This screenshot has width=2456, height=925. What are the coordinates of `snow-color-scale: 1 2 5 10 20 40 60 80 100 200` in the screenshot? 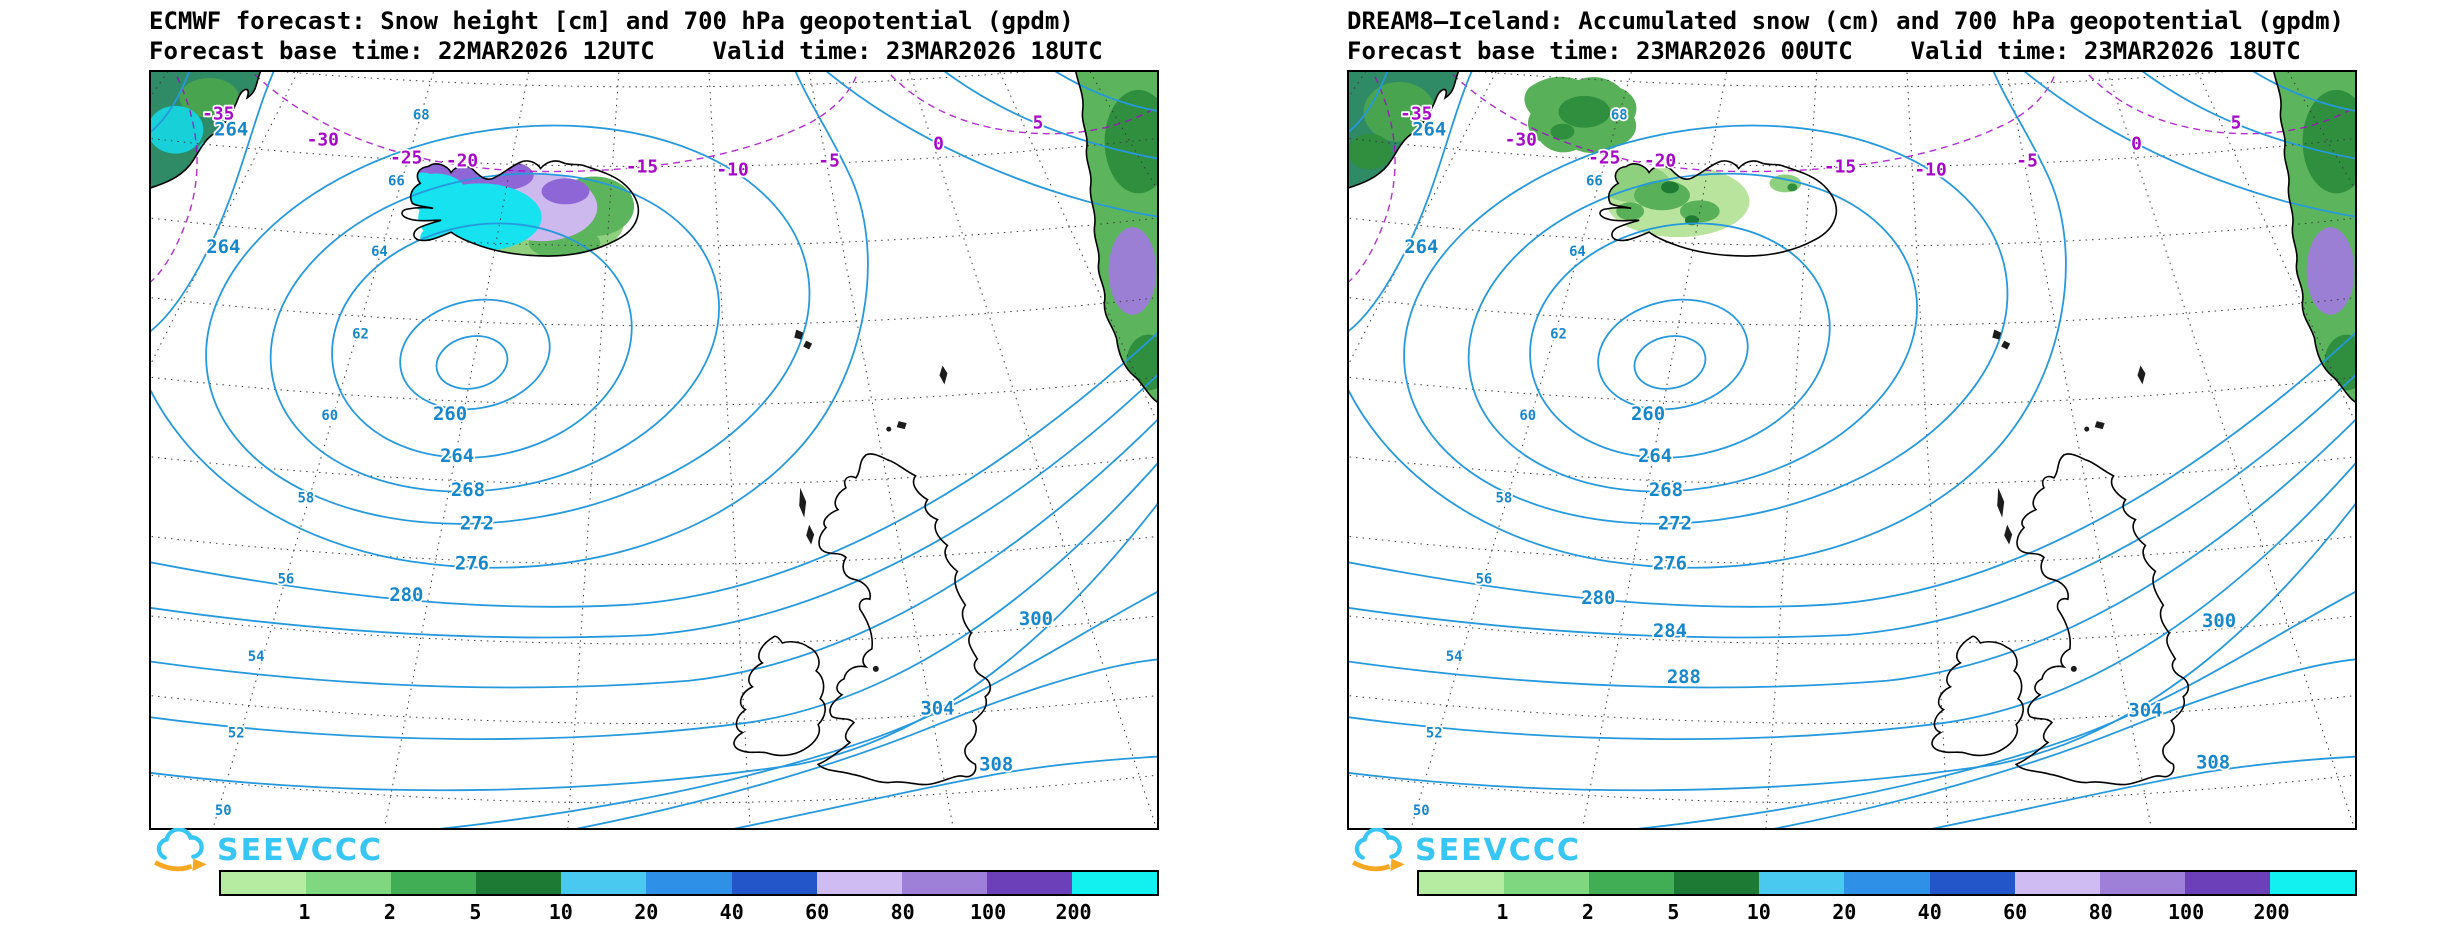 It's located at (689, 897).